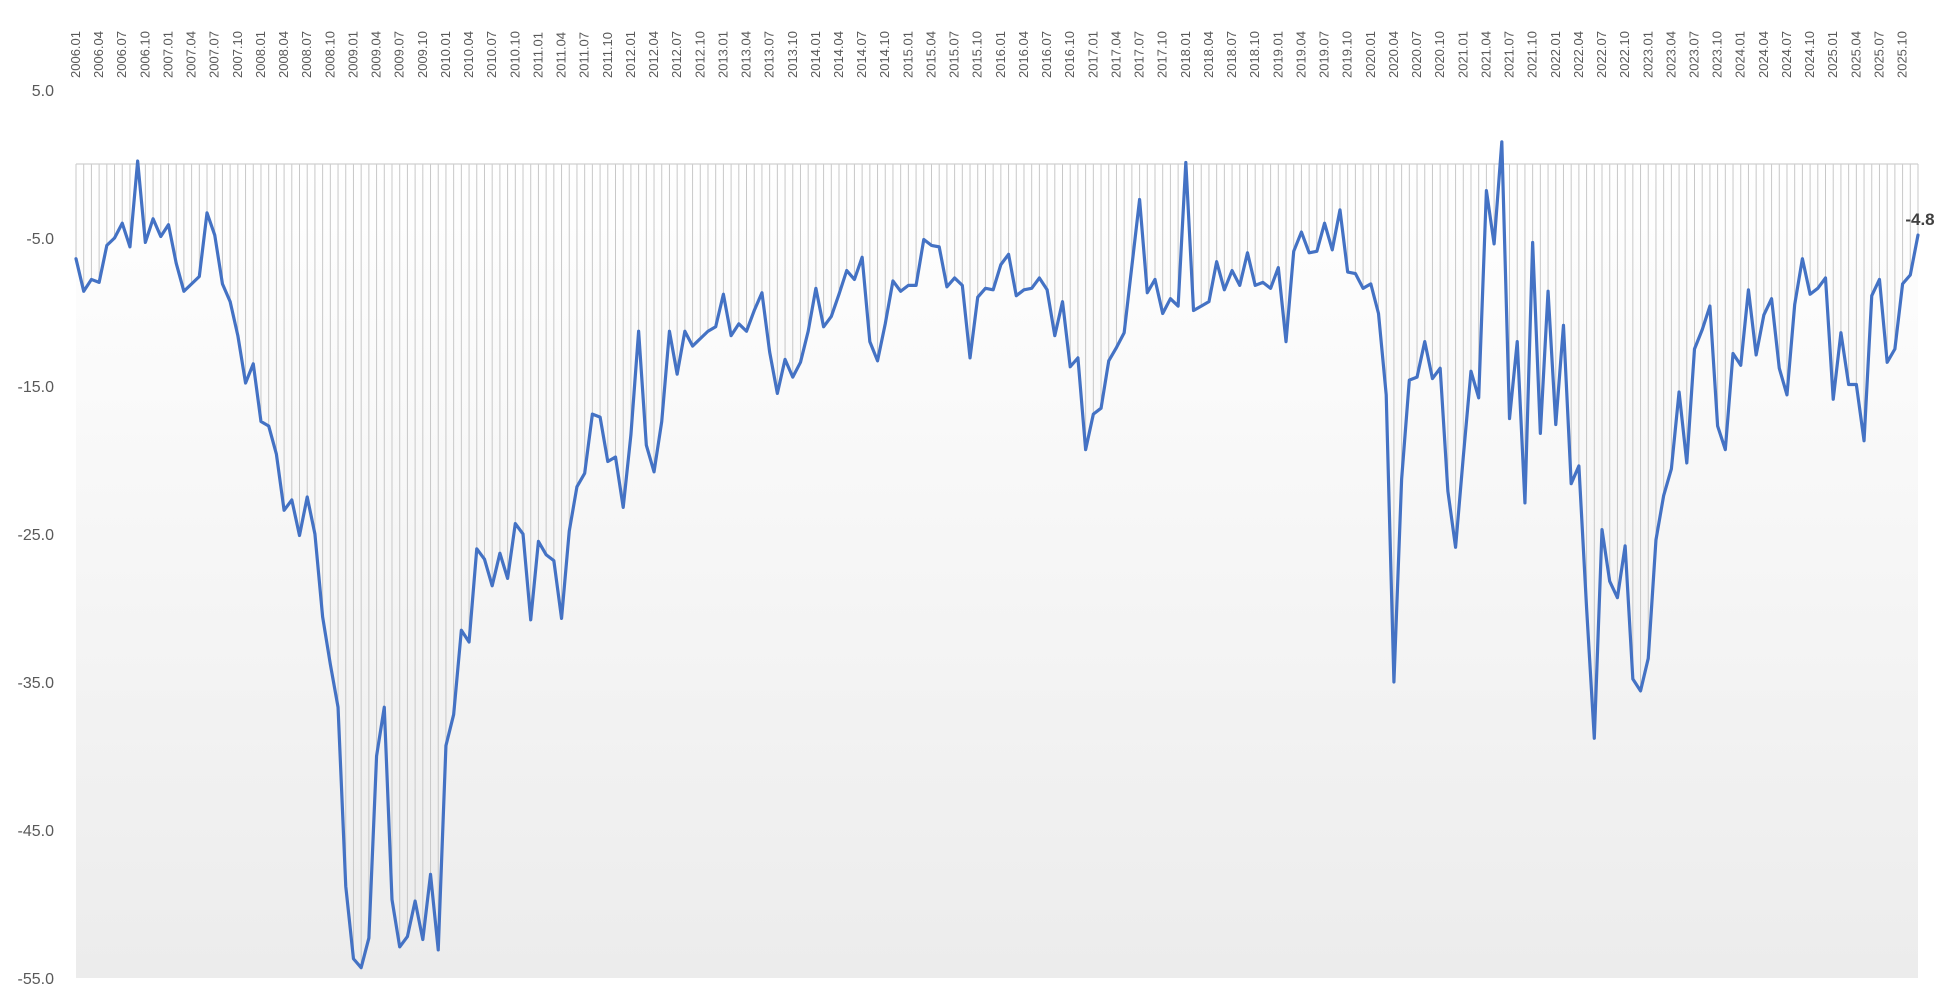 The image size is (1950, 1002). What do you see at coordinates (722, 54) in the screenshot?
I see `x-tick-label: 2013.01` at bounding box center [722, 54].